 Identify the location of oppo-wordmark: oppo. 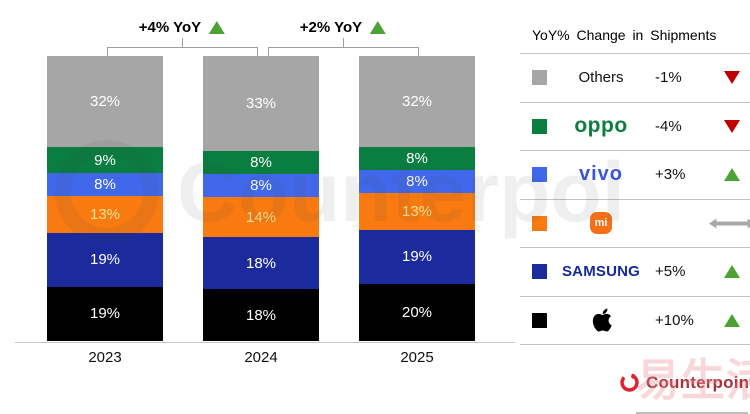
(601, 126).